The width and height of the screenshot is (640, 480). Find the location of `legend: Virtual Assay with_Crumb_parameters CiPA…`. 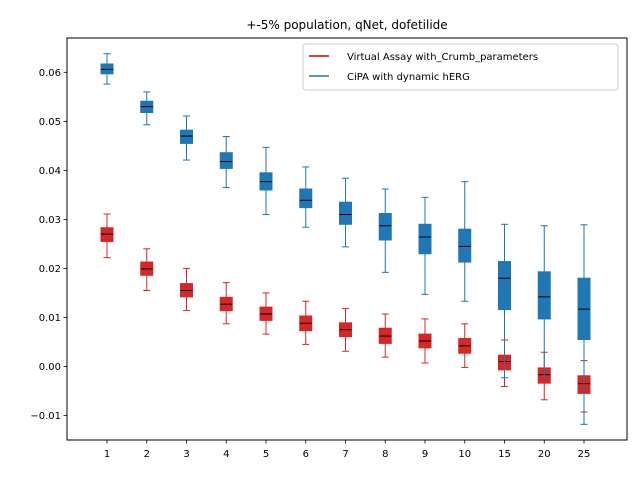

legend: Virtual Assay with_Crumb_parameters CiPA… is located at coordinates (460, 67).